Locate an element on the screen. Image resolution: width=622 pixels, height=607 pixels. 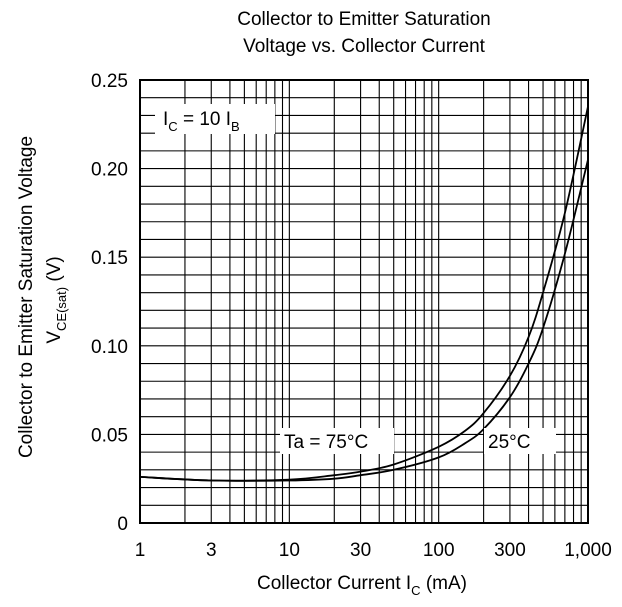
x-tick-label: 1 is located at coordinates (140, 550).